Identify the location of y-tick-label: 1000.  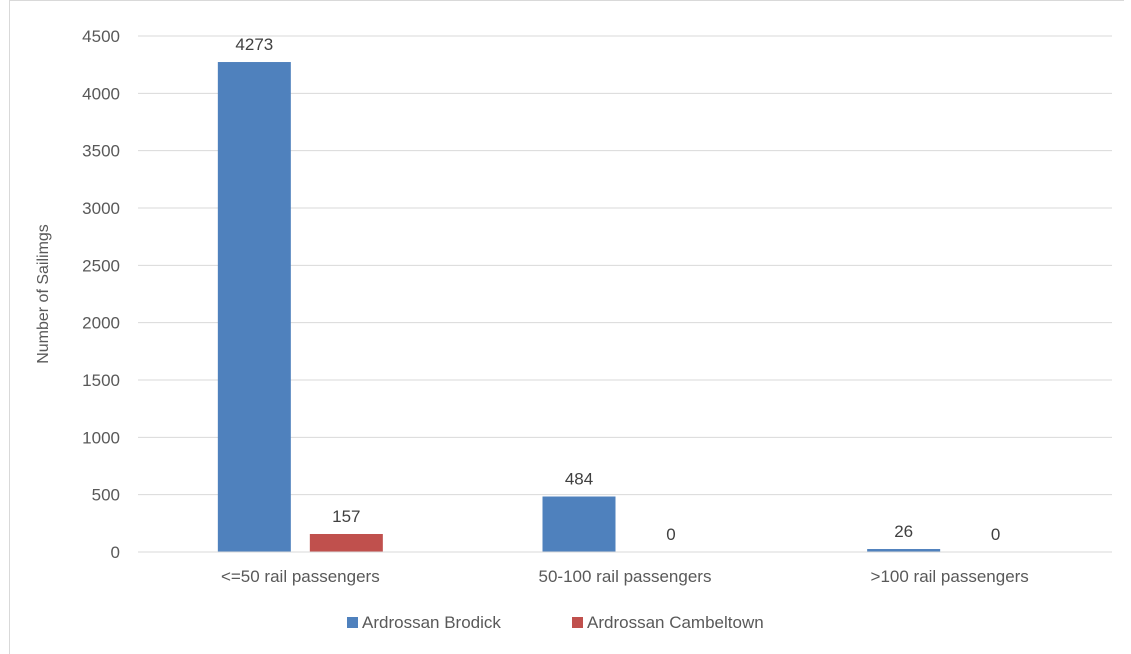
(101, 437).